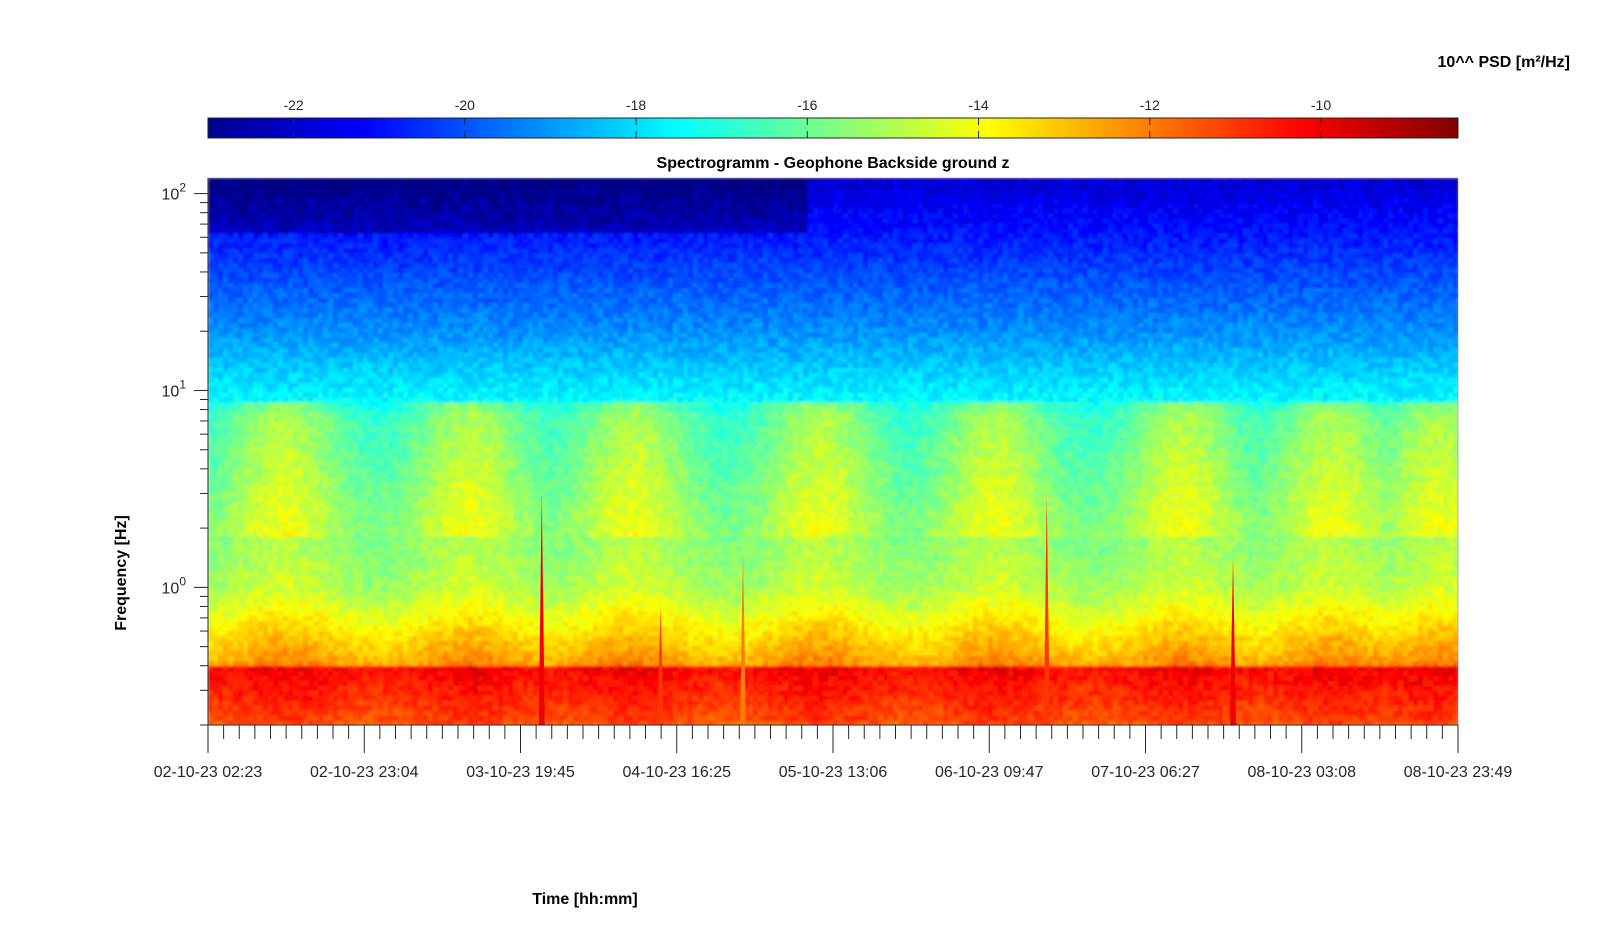 The height and width of the screenshot is (948, 1600). I want to click on x-axis-label: Time [hh:mm], so click(584, 899).